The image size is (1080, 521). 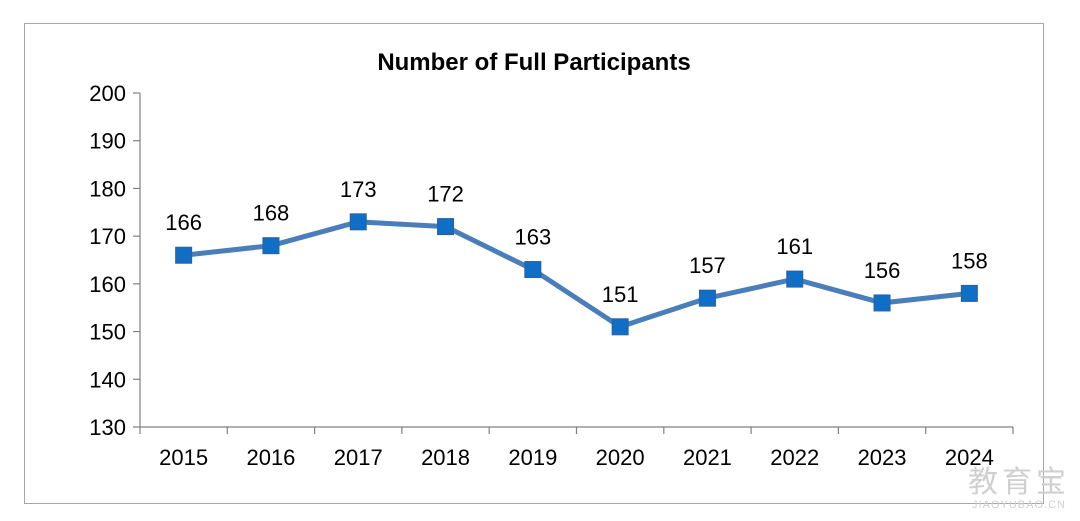 What do you see at coordinates (576, 448) in the screenshot?
I see `x-axis-ticks: 2015 2016 2017 2018 2019 2020 2021 2022 2023 2024` at bounding box center [576, 448].